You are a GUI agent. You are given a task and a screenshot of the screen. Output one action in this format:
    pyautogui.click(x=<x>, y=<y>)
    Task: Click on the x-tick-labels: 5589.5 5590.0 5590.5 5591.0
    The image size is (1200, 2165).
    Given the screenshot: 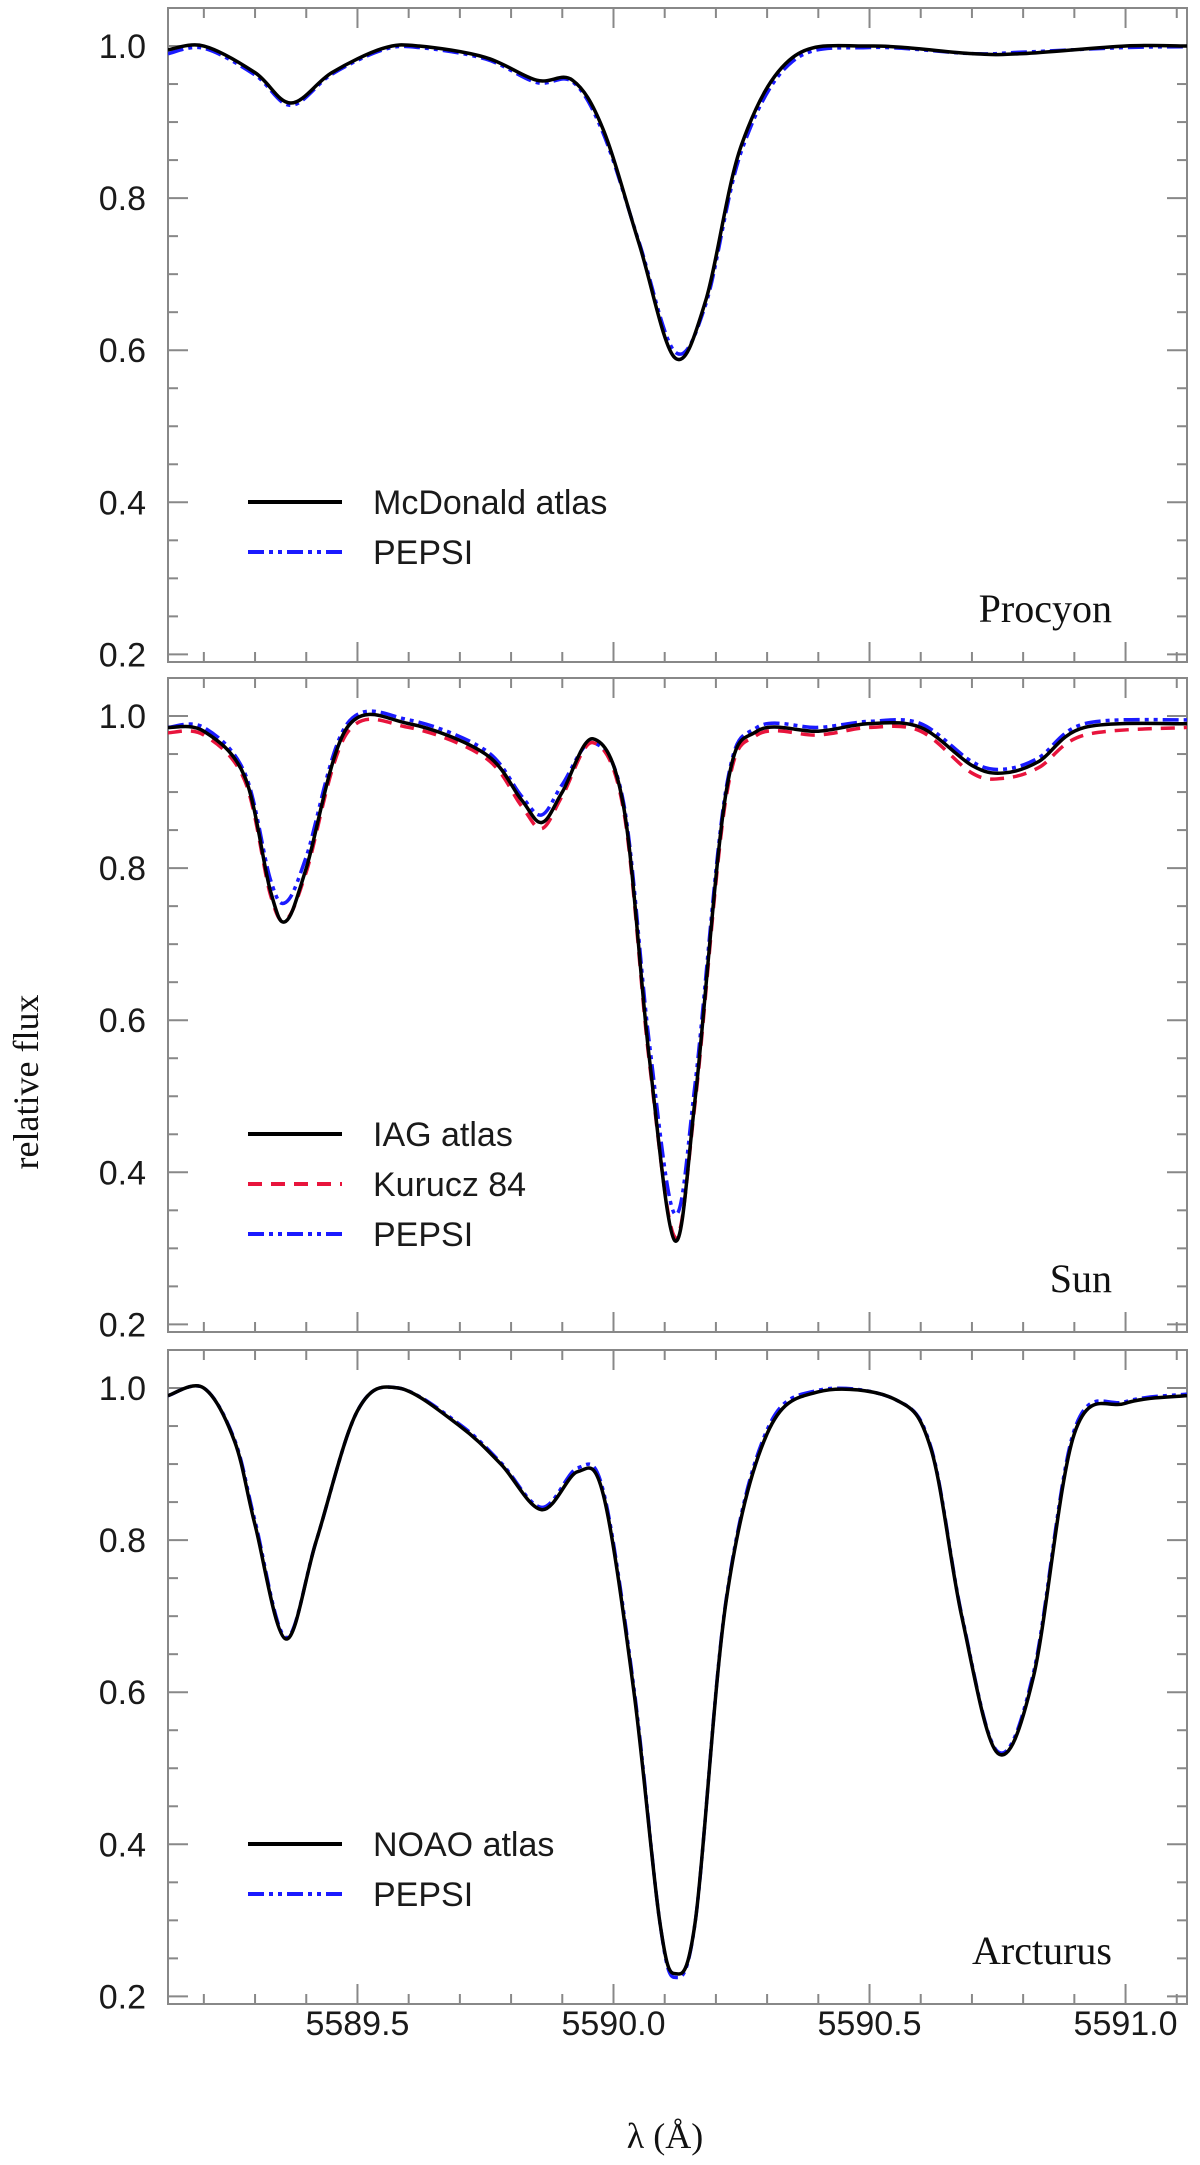 What is the action you would take?
    pyautogui.click(x=741, y=2024)
    